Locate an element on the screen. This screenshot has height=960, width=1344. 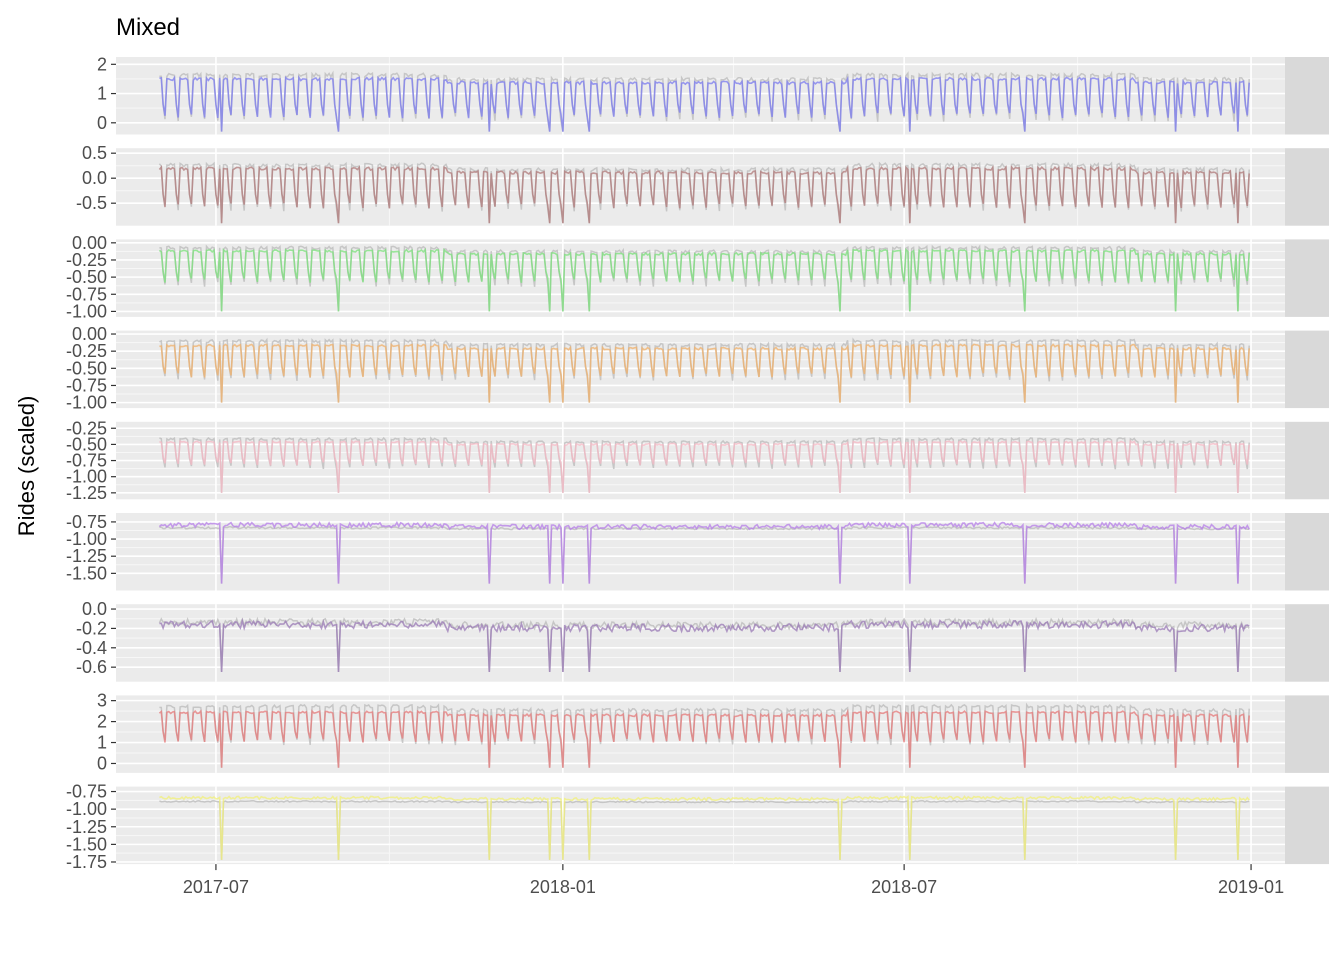
strip-red is located at coordinates (1307, 734).